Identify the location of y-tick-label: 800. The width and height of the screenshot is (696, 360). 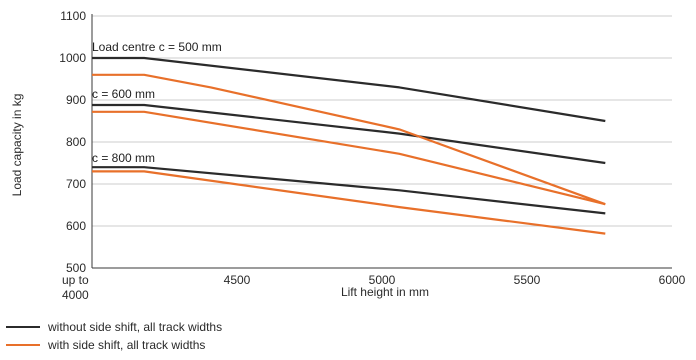
(76, 142).